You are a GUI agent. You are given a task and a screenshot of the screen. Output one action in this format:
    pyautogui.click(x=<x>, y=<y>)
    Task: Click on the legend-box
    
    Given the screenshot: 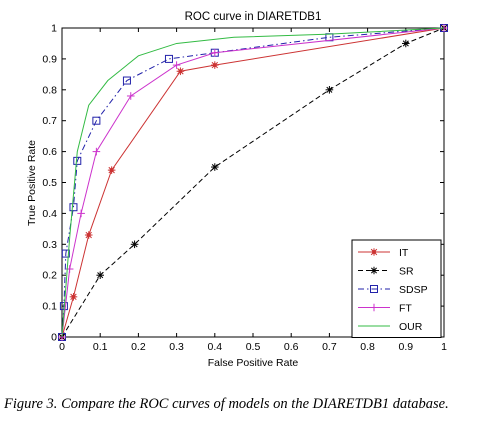 What is the action you would take?
    pyautogui.click(x=396, y=288)
    